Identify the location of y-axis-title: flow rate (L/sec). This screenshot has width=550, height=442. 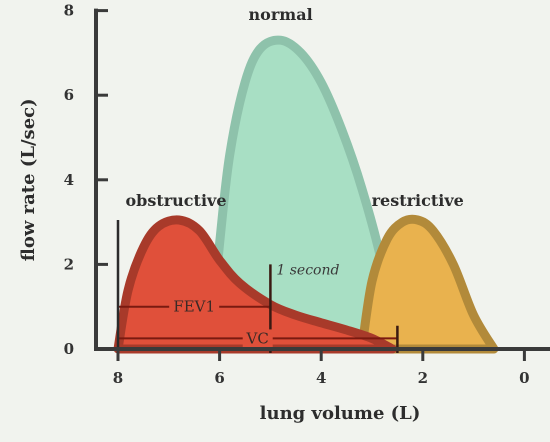
(28, 179).